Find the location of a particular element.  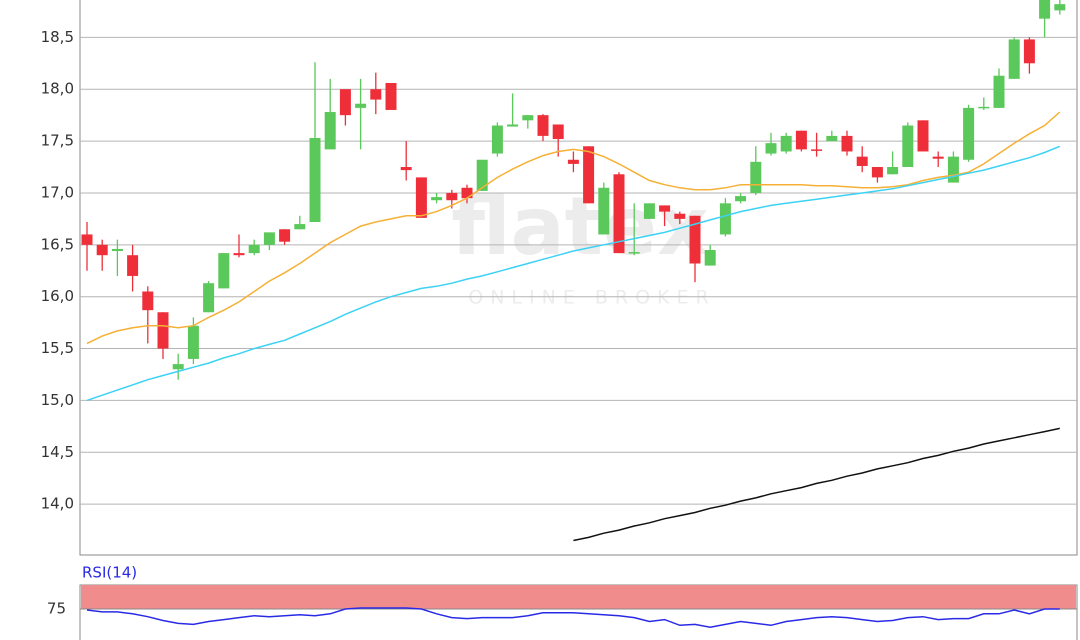

y-tick-label: 14,0 is located at coordinates (57, 504).